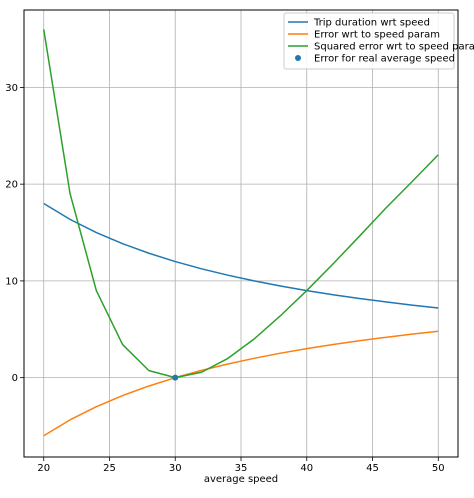 The image size is (474, 498). I want to click on y-tick-label: 20, so click(11, 185).